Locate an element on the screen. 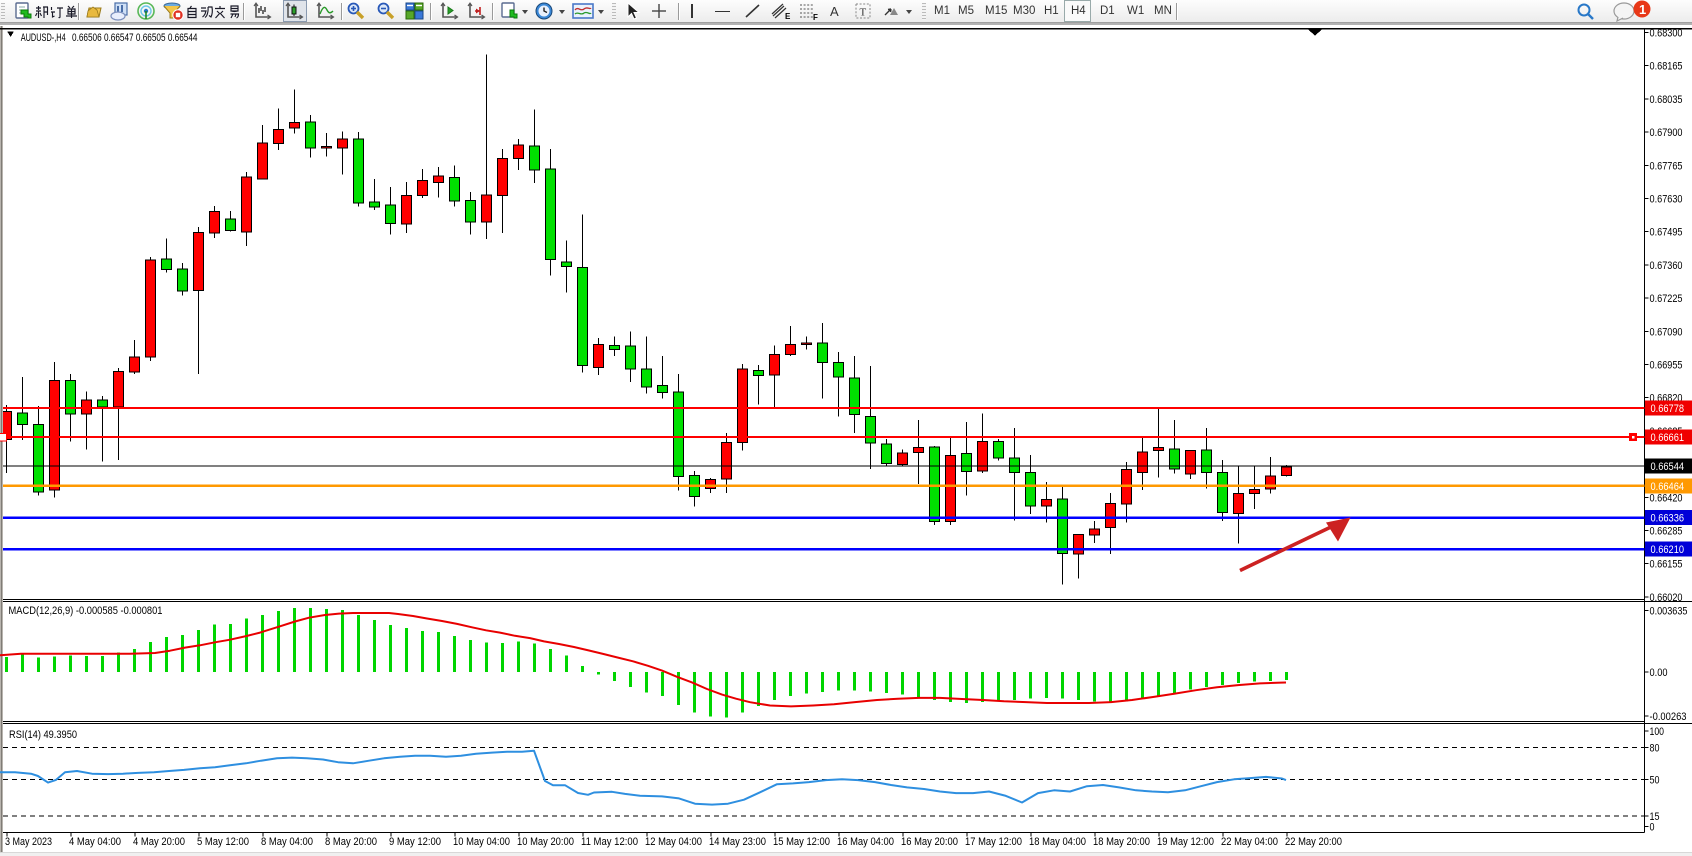 The width and height of the screenshot is (1692, 856). svg-text: 10 May 04:00 is located at coordinates (481, 842).